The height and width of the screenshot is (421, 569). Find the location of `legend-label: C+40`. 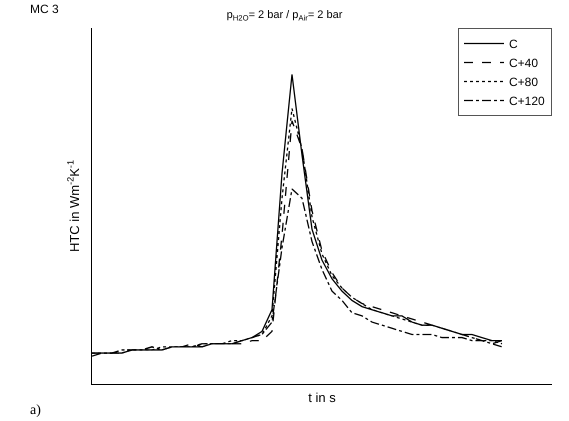

legend-label: C+40 is located at coordinates (523, 63).